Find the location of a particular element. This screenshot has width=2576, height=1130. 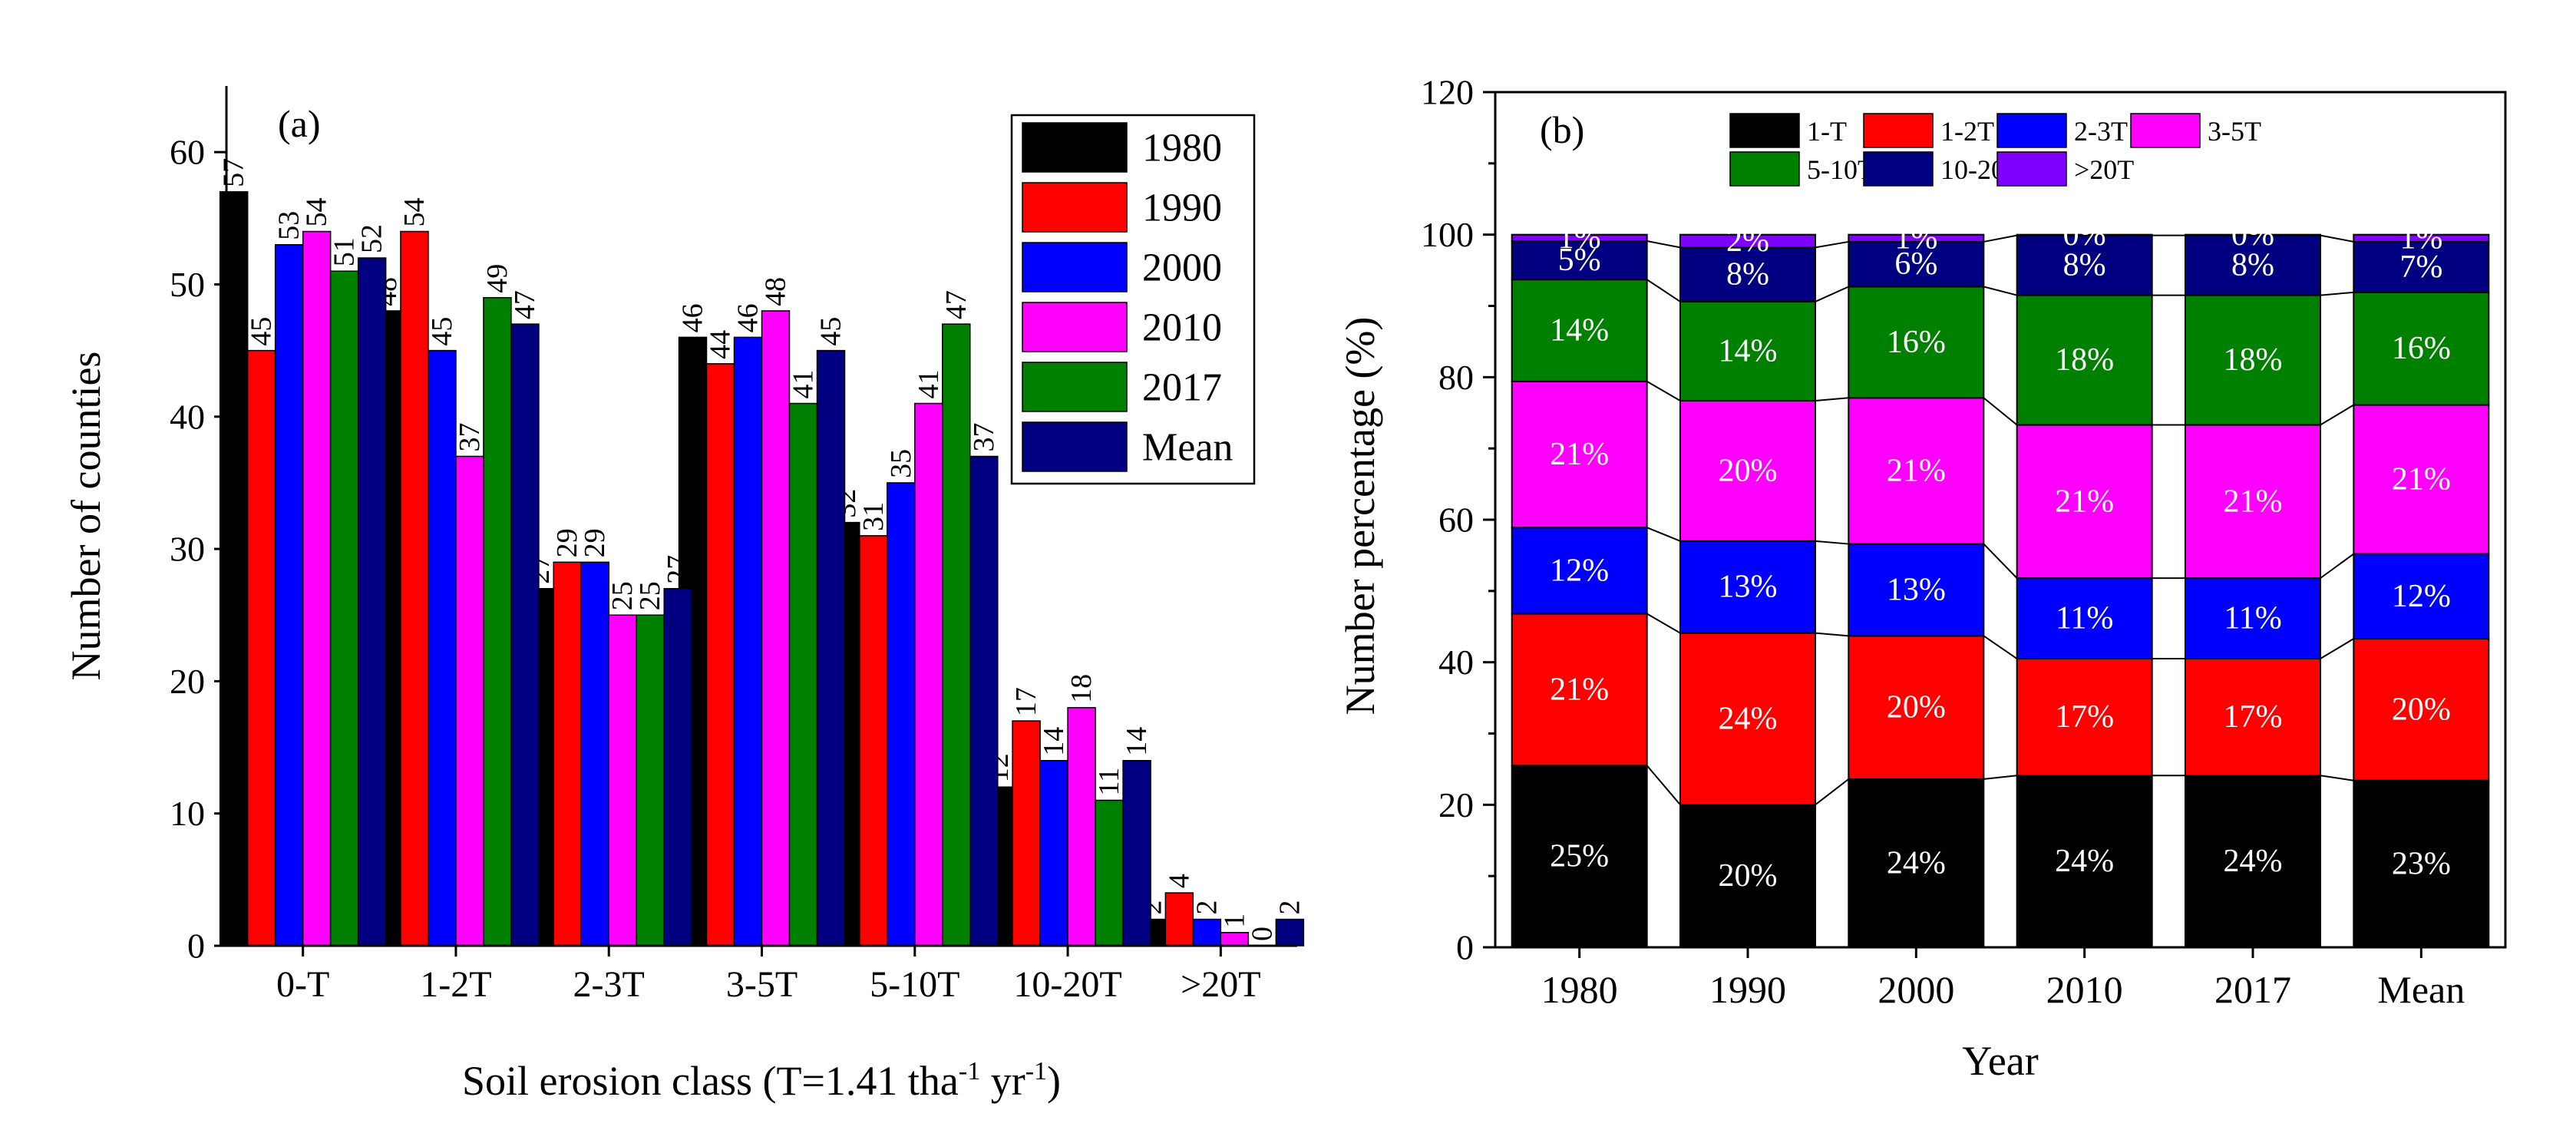

y-tick-label: 100 is located at coordinates (1447, 234).